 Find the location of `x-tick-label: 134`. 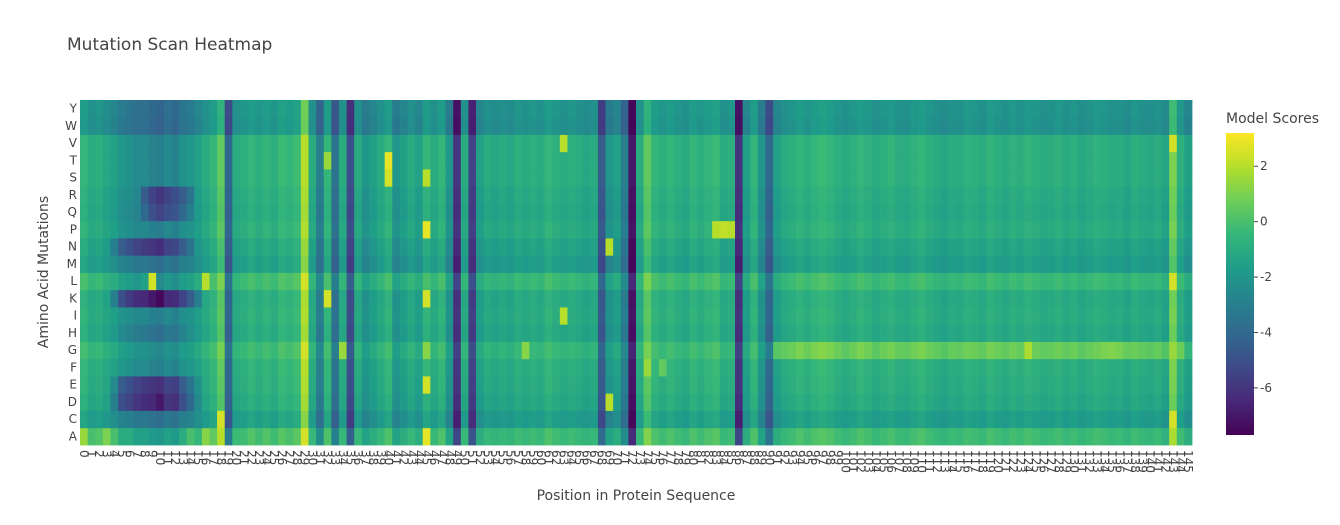

x-tick-label: 134 is located at coordinates (1104, 461).